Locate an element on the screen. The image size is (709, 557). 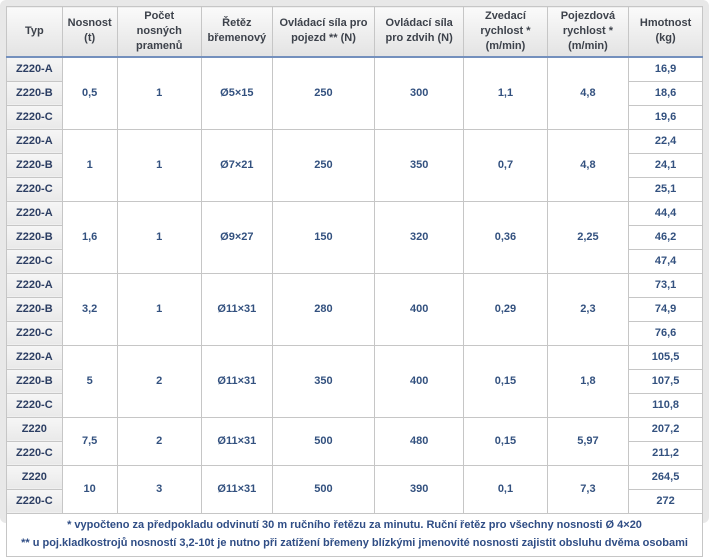
table-row: Z220-B 74,9 is located at coordinates (354, 309).